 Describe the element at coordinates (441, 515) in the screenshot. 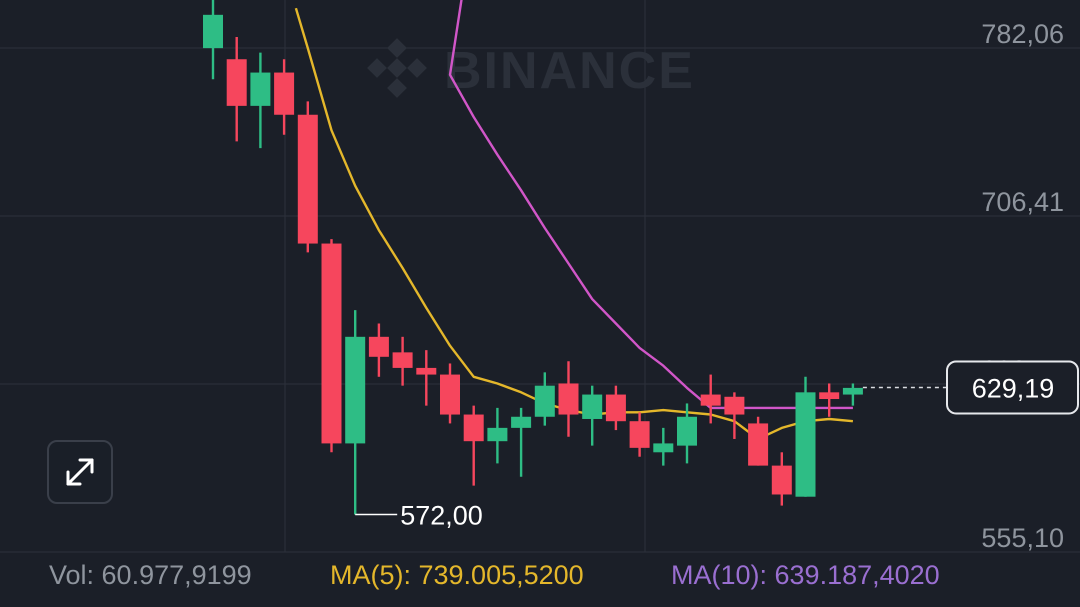

I see `low-price-label: 572,00` at that location.